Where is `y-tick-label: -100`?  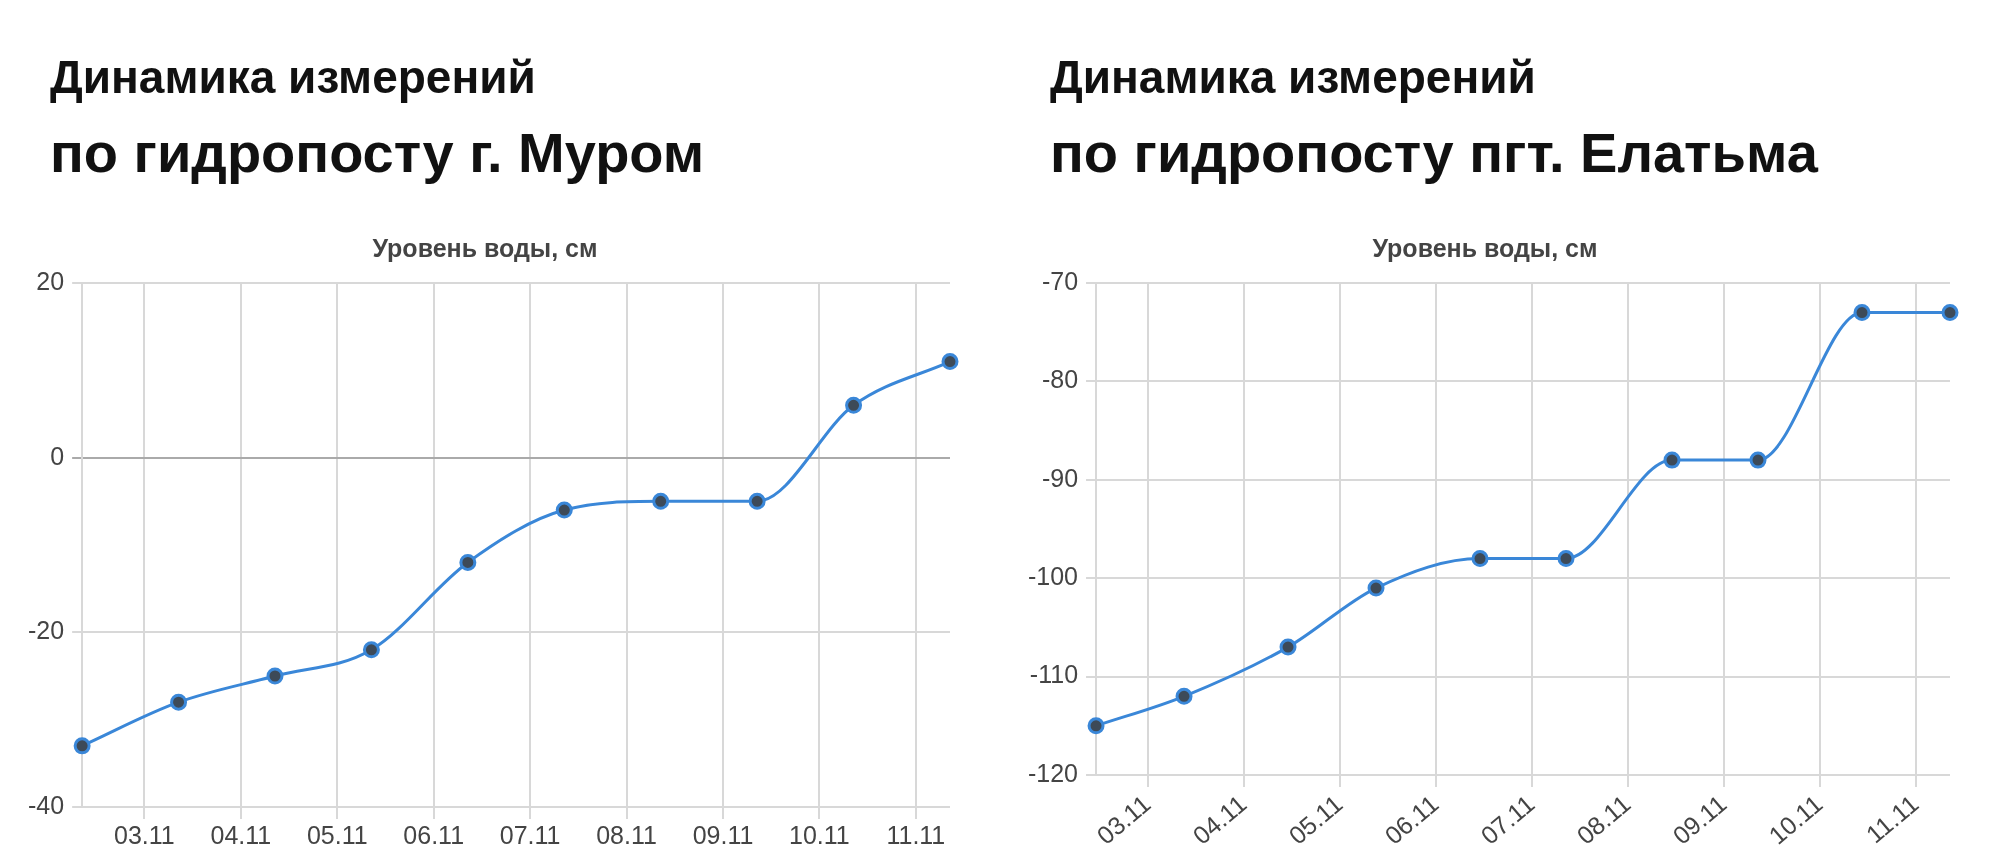
y-tick-label: -100 is located at coordinates (1053, 576).